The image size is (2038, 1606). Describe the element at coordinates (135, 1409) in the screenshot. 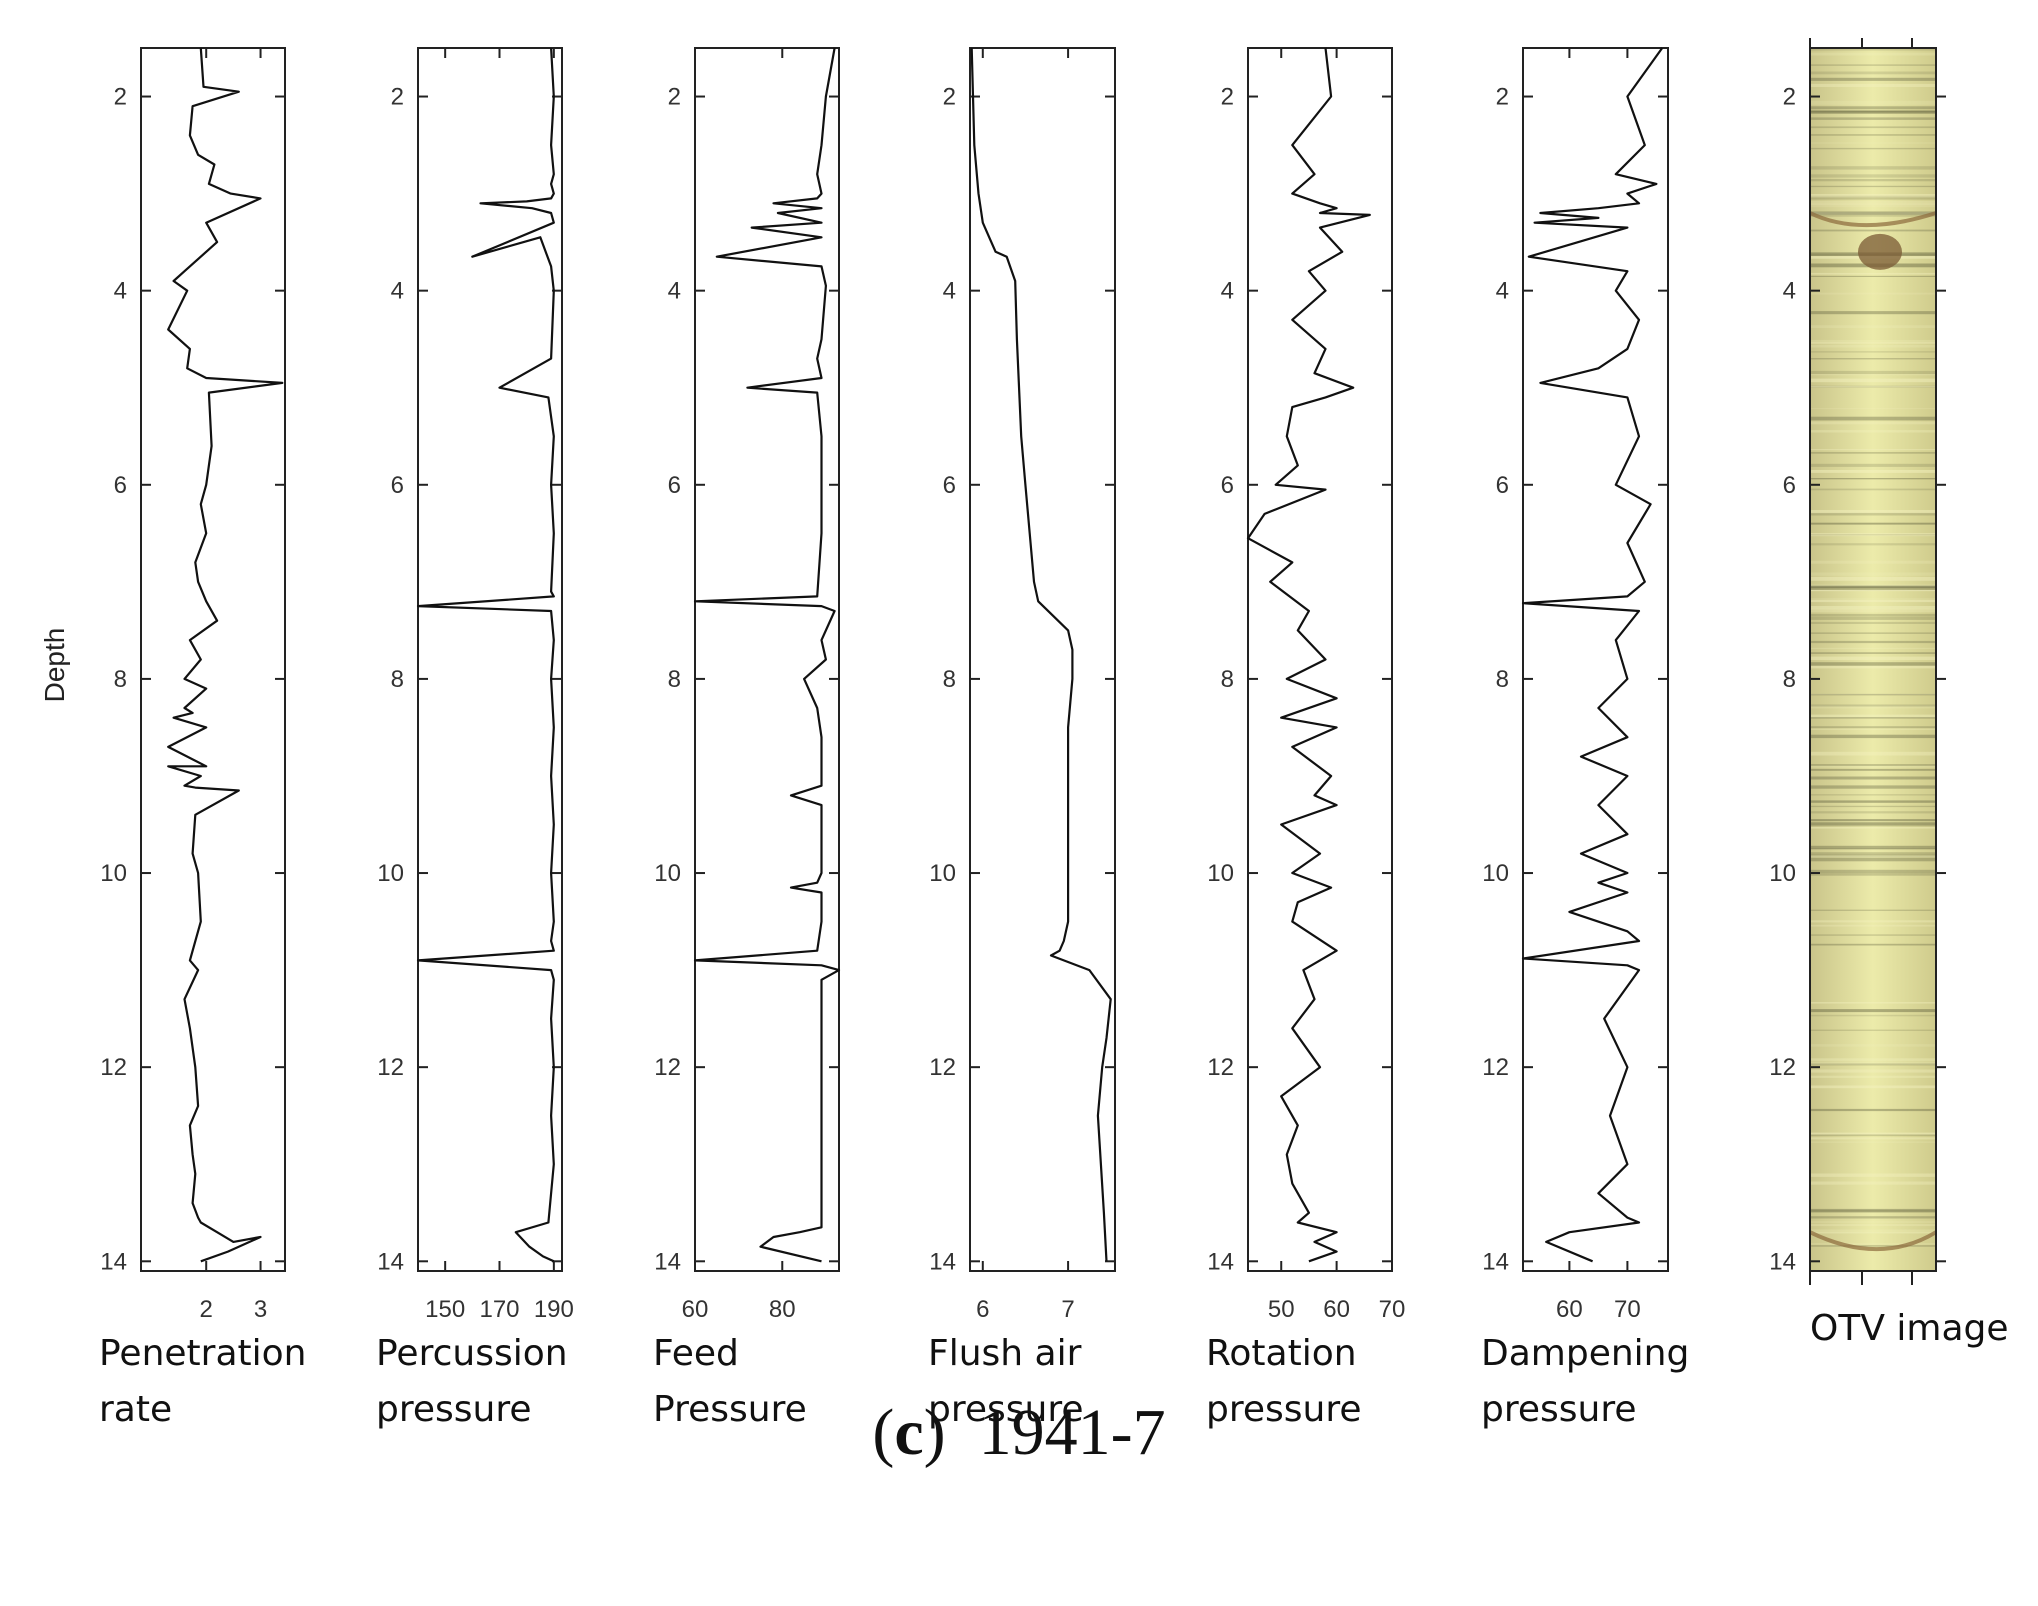

I see `x-axis-label: rate` at that location.